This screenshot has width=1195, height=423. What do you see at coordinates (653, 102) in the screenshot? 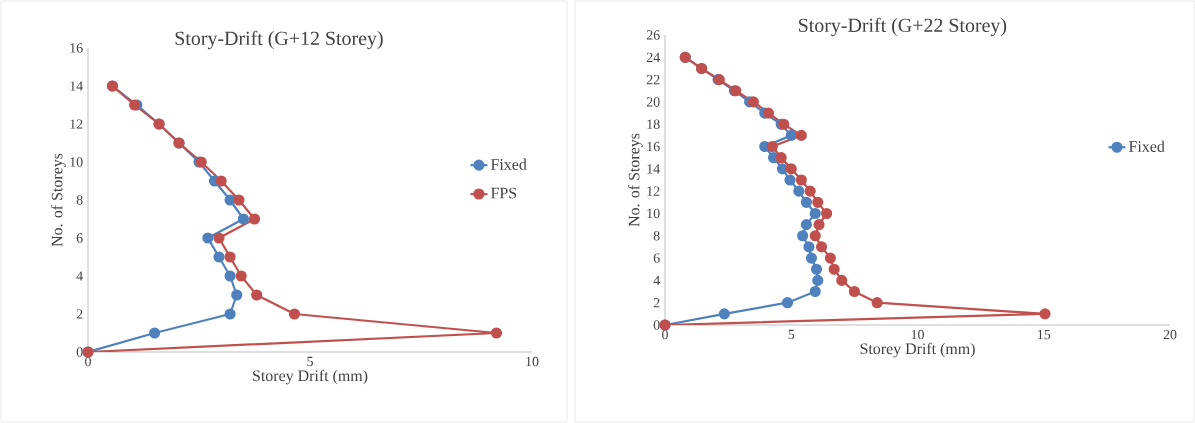
I see `y-tick-label: 20` at bounding box center [653, 102].